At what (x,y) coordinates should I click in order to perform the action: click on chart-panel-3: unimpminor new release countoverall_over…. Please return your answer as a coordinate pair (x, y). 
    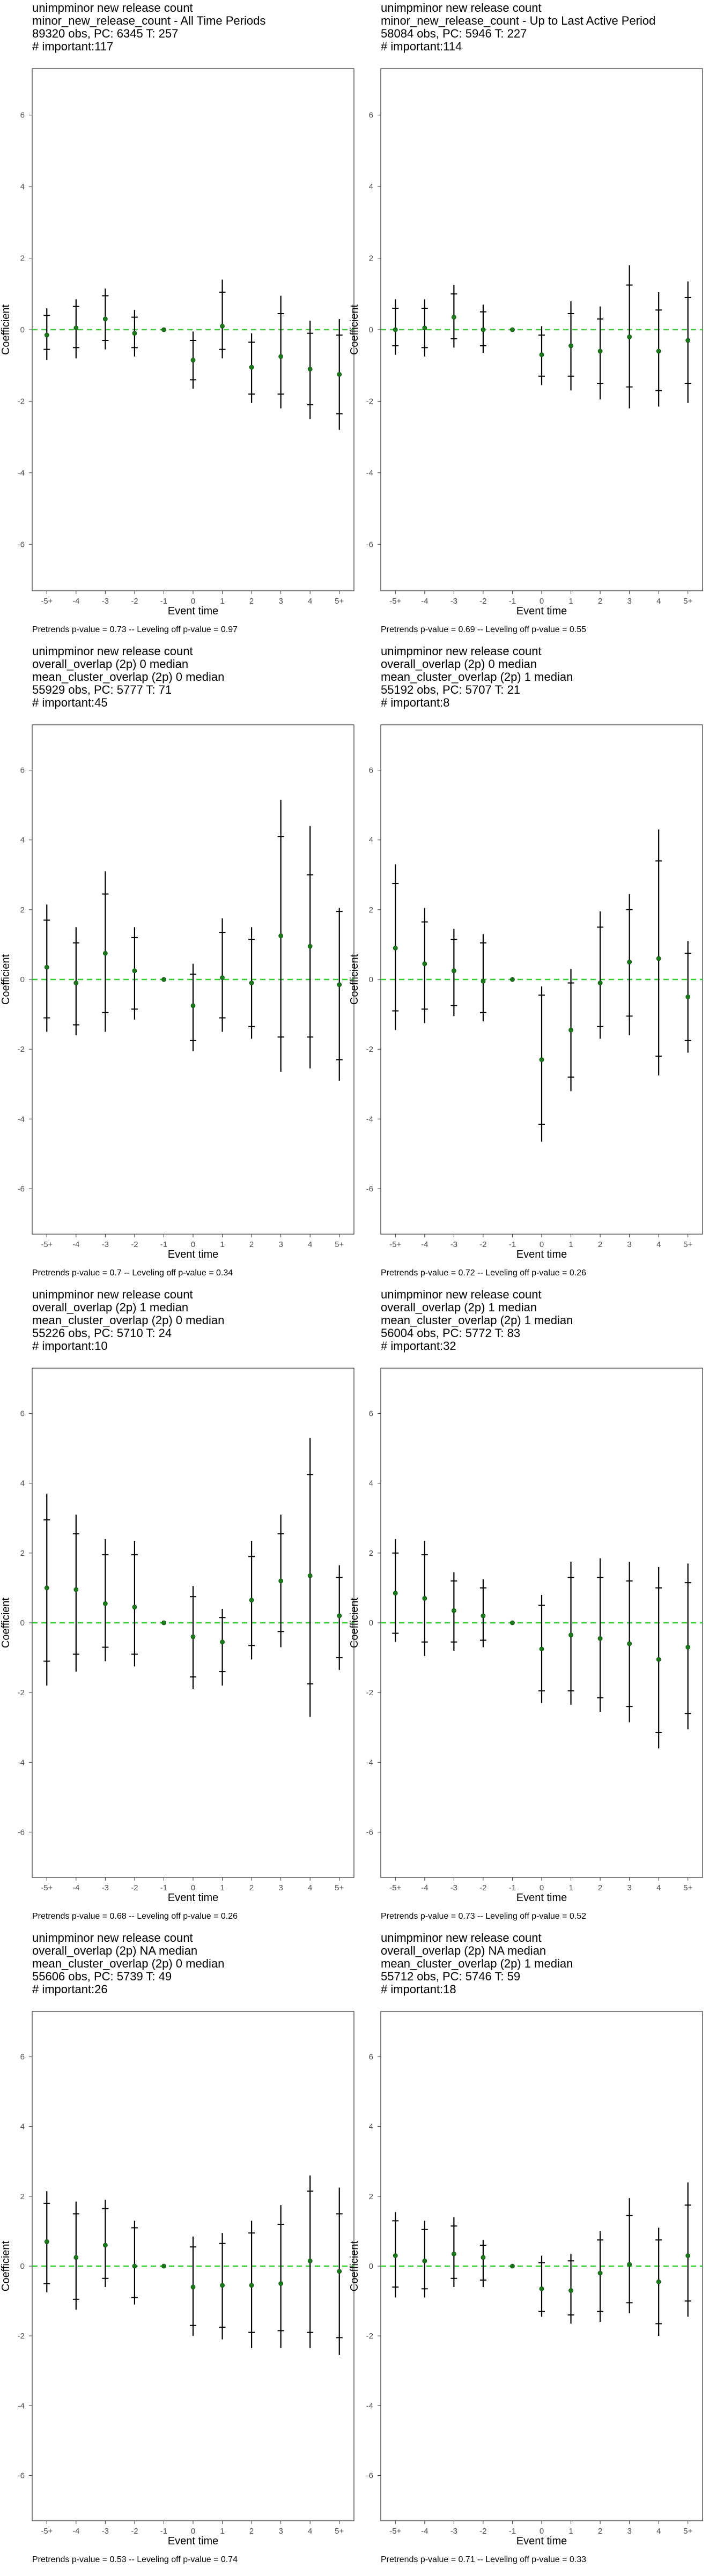
    Looking at the image, I should click on (177, 961).